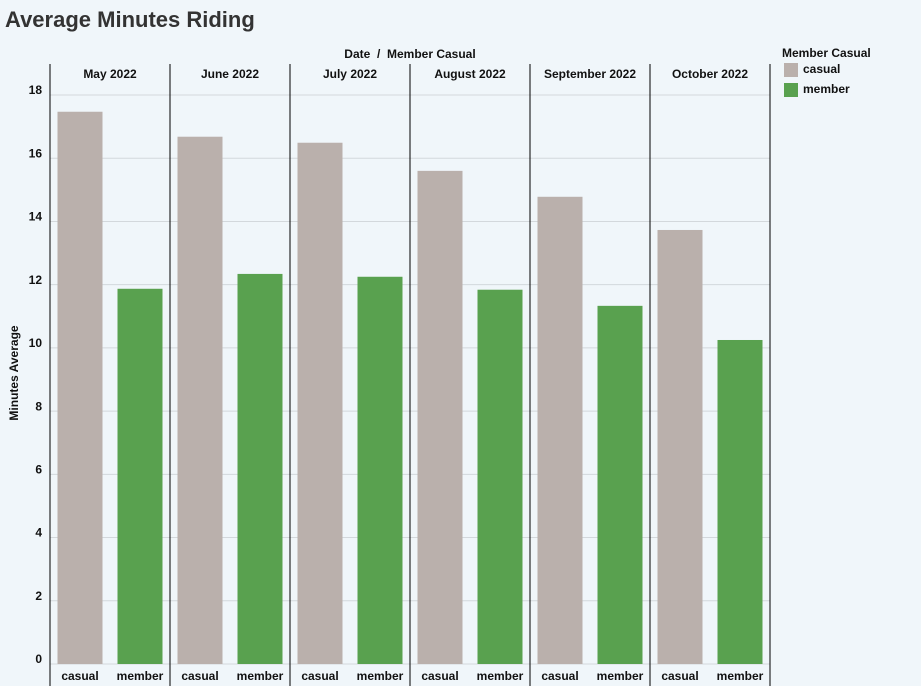  What do you see at coordinates (14, 372) in the screenshot?
I see `y-axis-title: Minutes Average` at bounding box center [14, 372].